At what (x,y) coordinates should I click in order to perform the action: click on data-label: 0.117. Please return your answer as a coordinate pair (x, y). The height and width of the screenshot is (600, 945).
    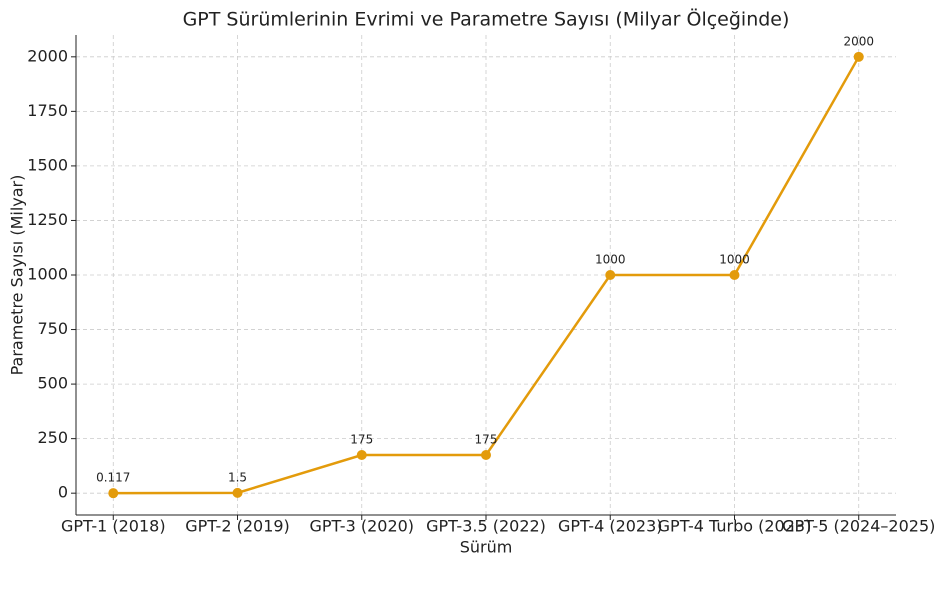
    Looking at the image, I should click on (113, 478).